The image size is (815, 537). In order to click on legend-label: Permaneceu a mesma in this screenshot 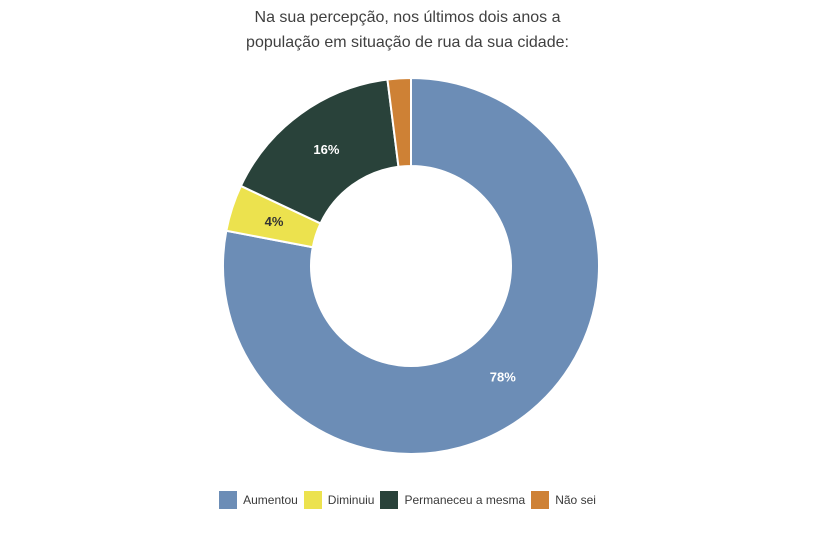, I will do `click(465, 500)`.